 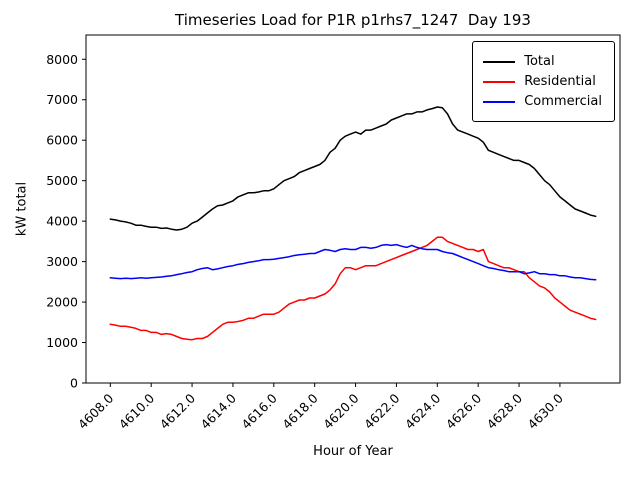 I want to click on x-axis-label: Hour of Year, so click(x=353, y=451).